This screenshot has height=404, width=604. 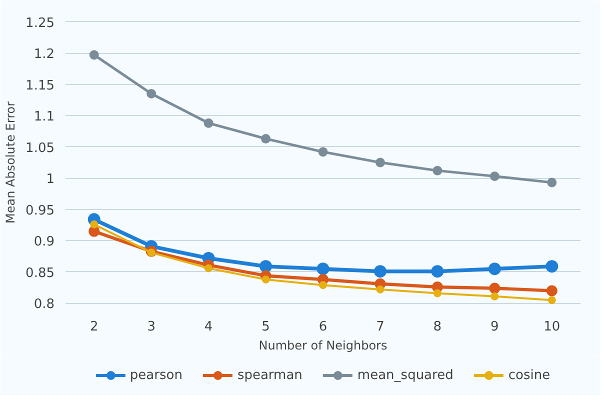 What do you see at coordinates (552, 327) in the screenshot?
I see `x-tick-label: 10` at bounding box center [552, 327].